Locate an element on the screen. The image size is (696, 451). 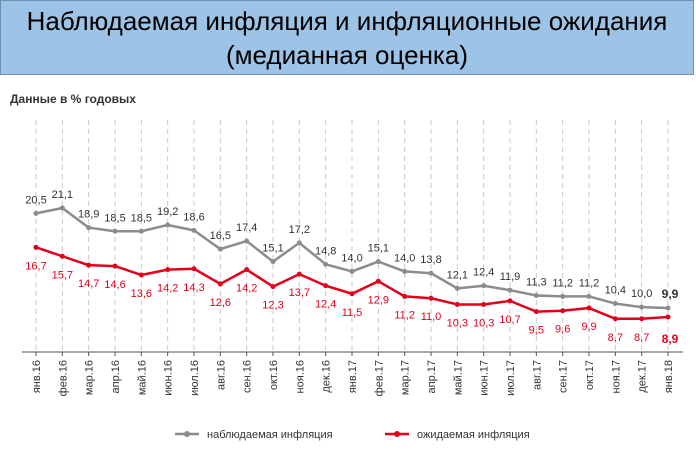
expected-data-label: 14,6 is located at coordinates (114, 285).